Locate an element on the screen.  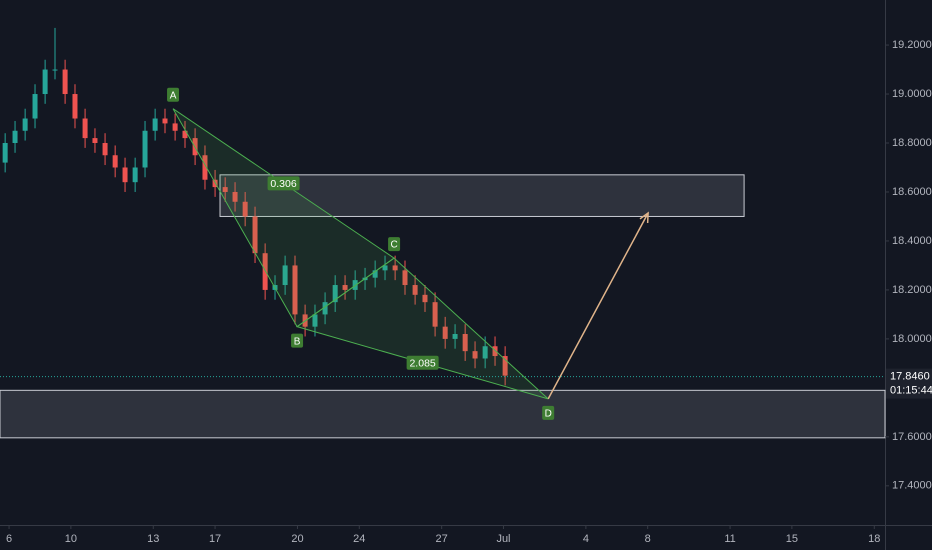
y-tick-label: 17.4000 is located at coordinates (912, 486).